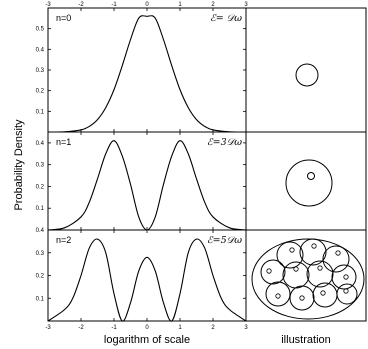  Describe the element at coordinates (63, 142) in the screenshot. I see `state-label: n=1` at that location.